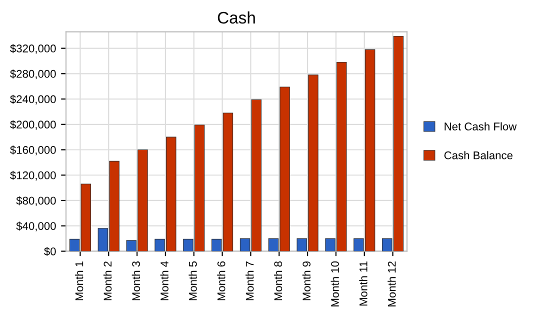  Describe the element at coordinates (33, 175) in the screenshot. I see `y-tick-label: $120,000` at that location.